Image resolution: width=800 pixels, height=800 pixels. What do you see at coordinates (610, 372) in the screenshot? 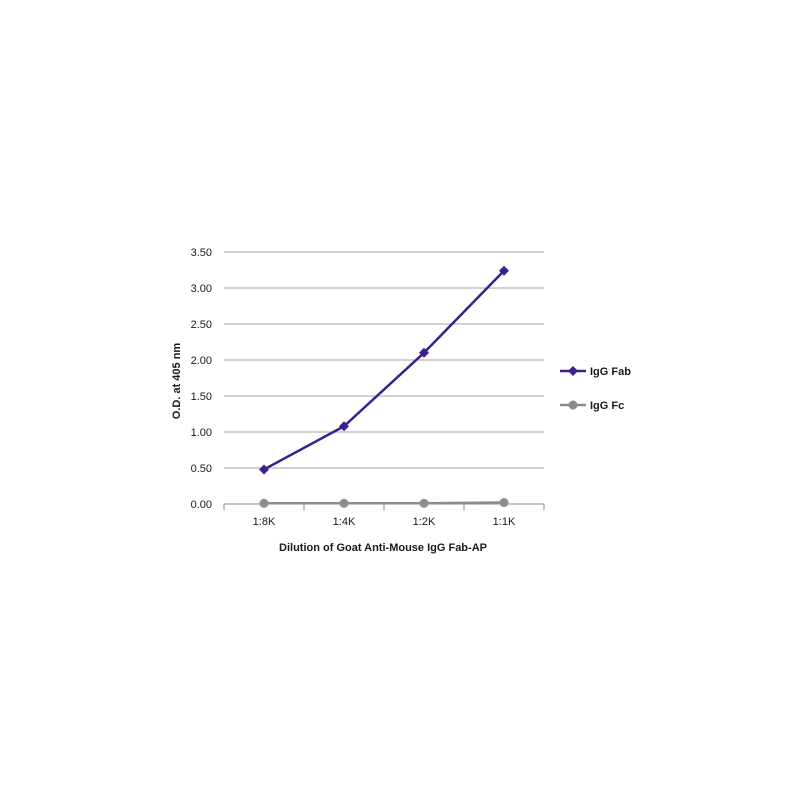
I see `legend-label: IgG Fab` at bounding box center [610, 372].